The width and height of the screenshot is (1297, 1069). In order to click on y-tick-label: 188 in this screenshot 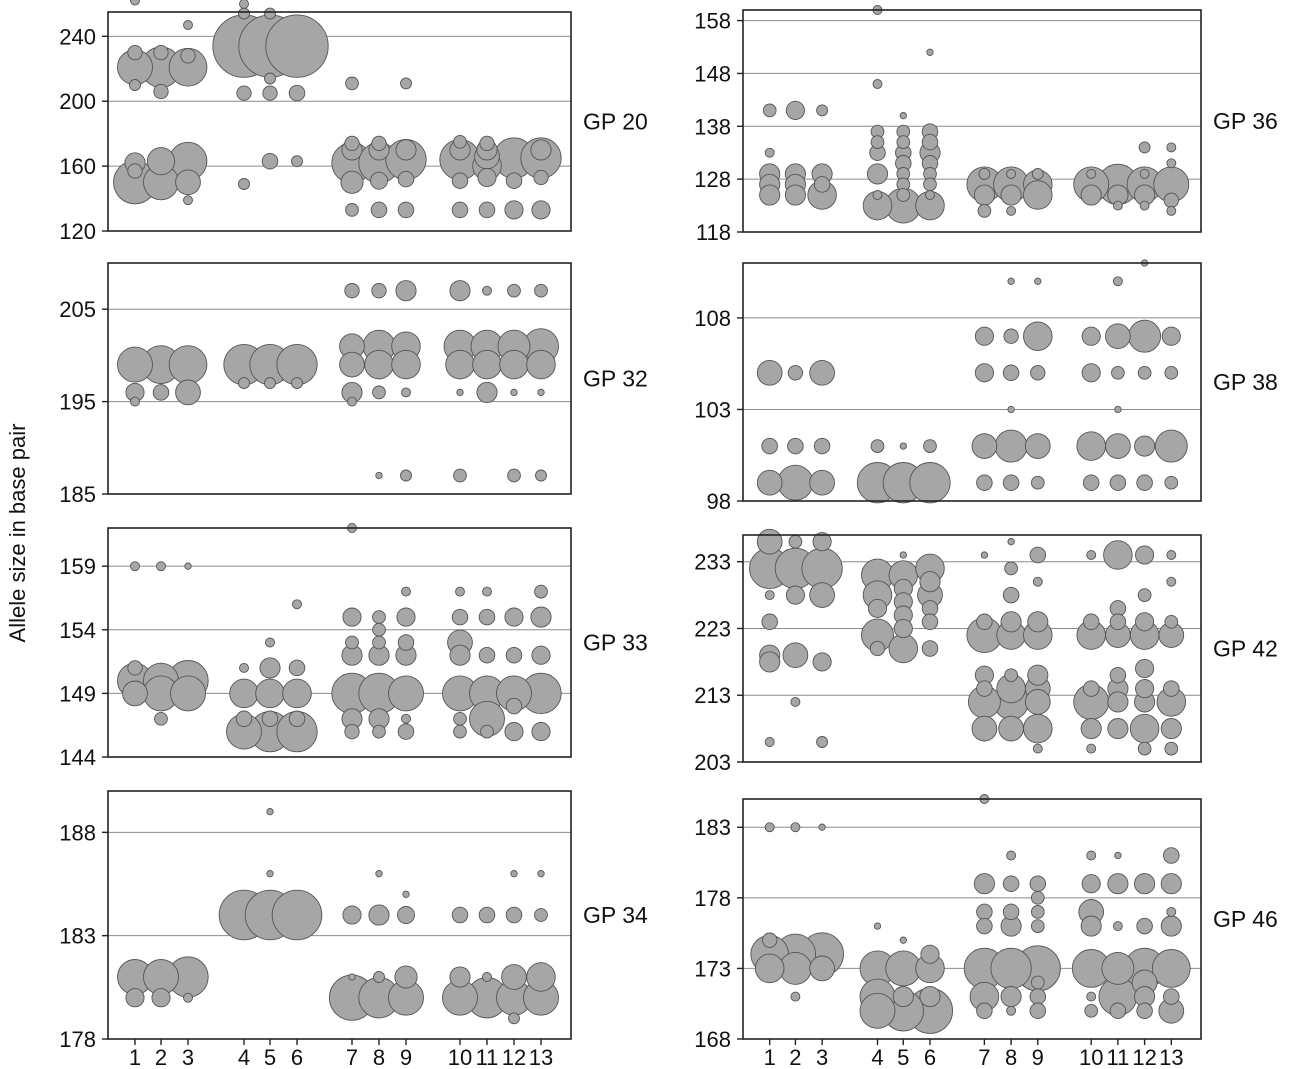, I will do `click(77, 832)`.